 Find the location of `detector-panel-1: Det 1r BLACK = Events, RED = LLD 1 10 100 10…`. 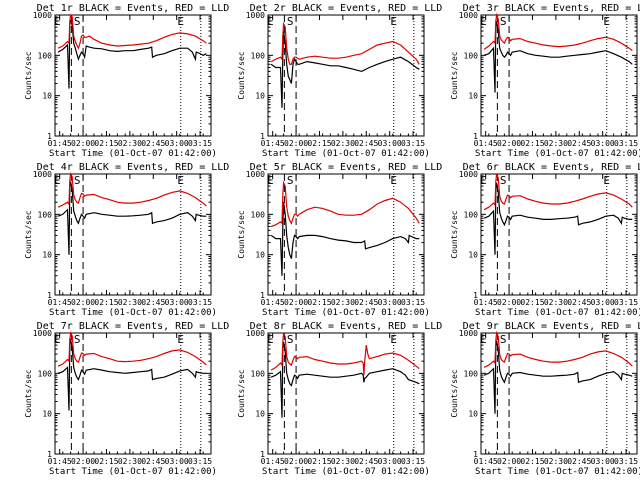

detector-panel-1: Det 1r BLACK = Events, RED = LLD 1 10 100 10… is located at coordinates (126, 81).